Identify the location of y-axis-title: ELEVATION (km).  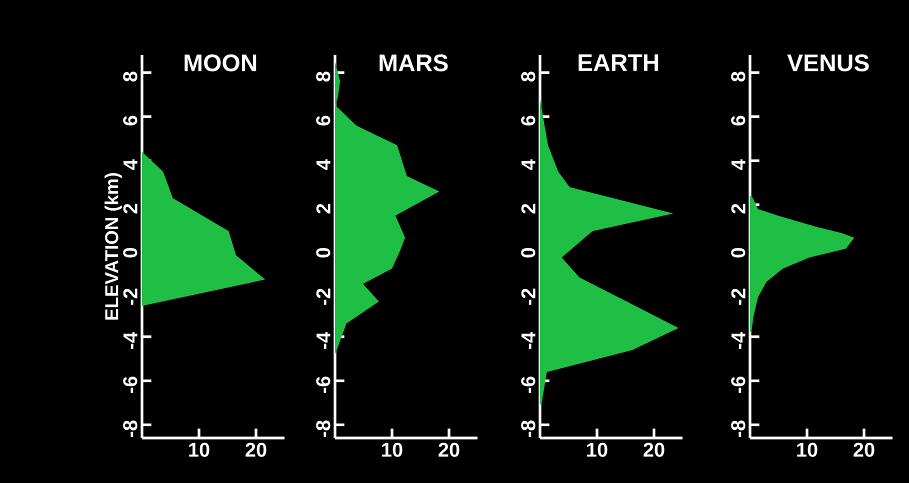
(113, 246).